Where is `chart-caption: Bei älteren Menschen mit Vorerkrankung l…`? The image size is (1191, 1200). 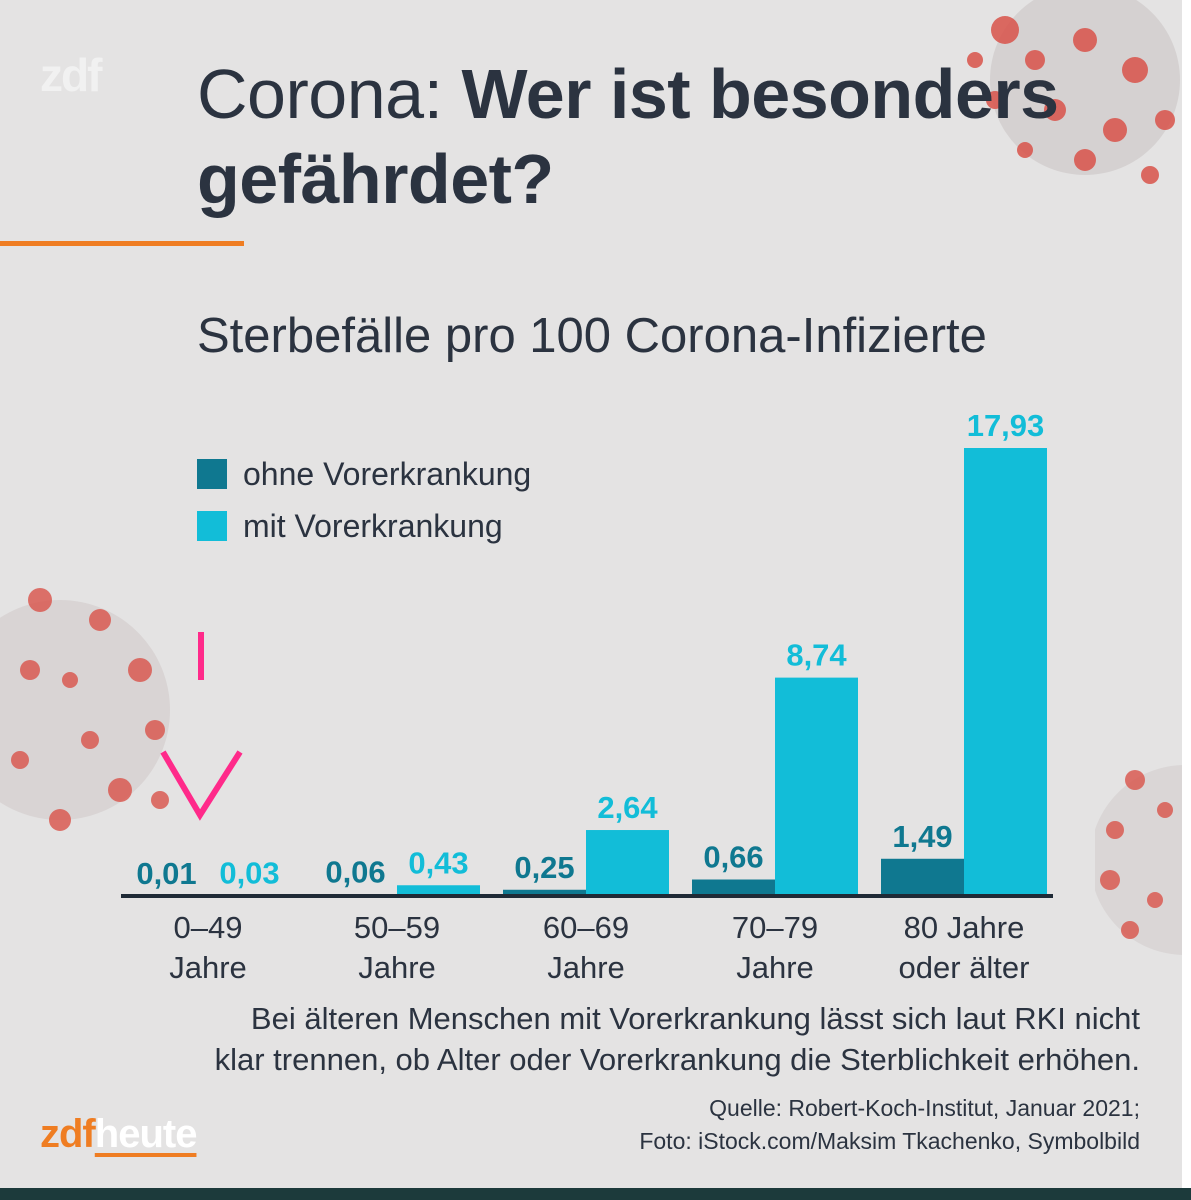
chart-caption: Bei älteren Menschen mit Vorerkrankung l… is located at coordinates (600, 1039).